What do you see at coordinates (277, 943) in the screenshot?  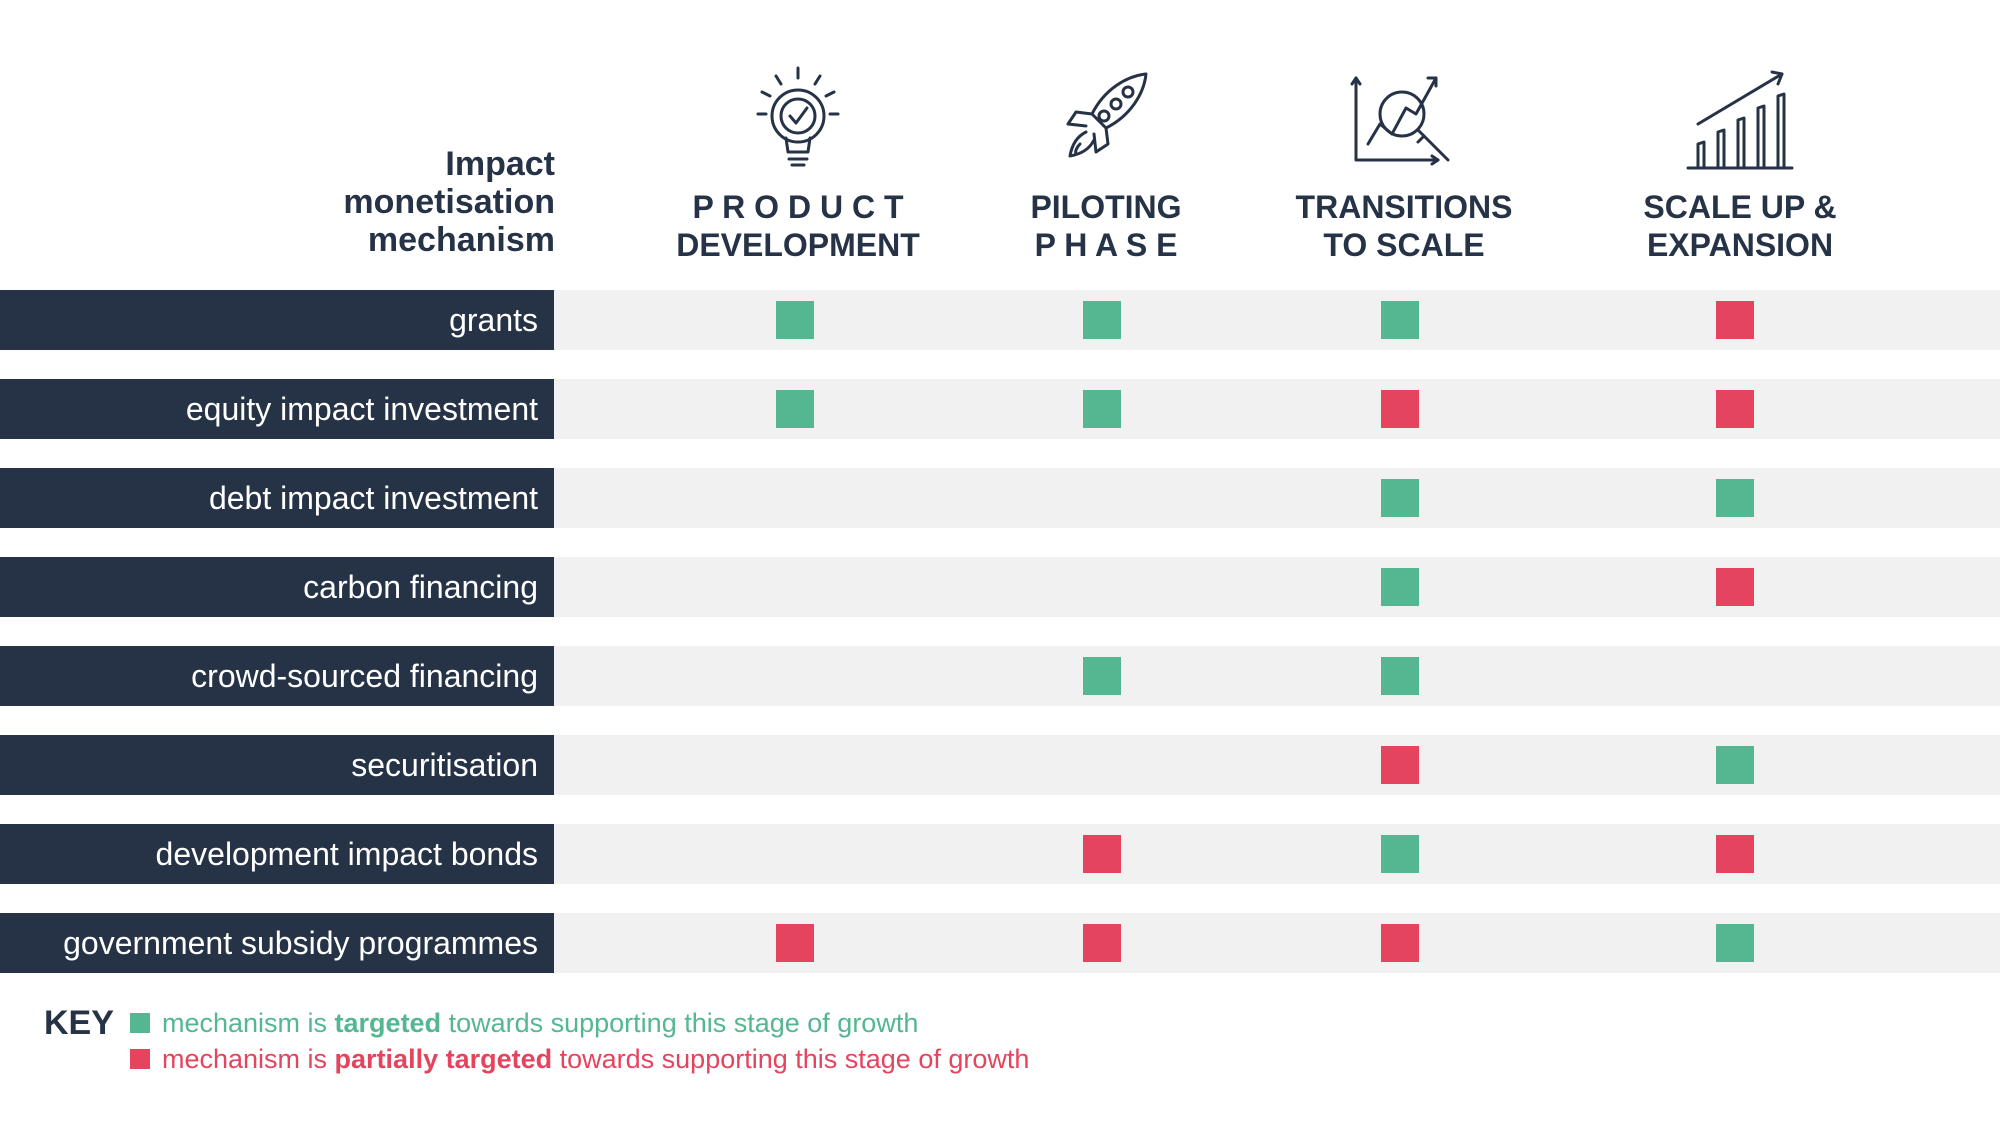 I see `mechanism-label: government subsidy programmes` at bounding box center [277, 943].